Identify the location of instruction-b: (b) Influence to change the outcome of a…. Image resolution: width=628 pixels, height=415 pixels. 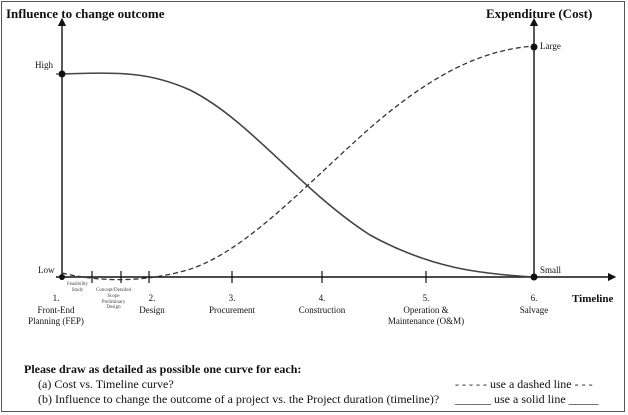
(239, 399).